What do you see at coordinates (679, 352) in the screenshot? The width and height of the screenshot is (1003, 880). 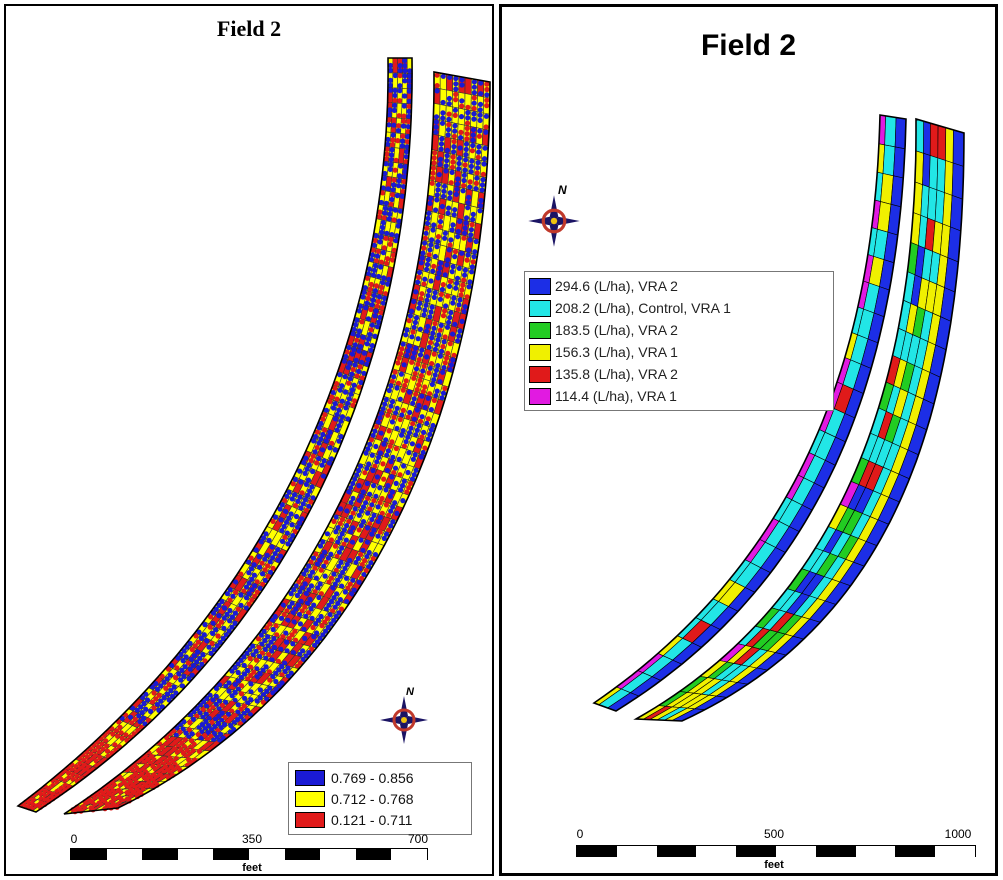 I see `right-legend-row: 156.3 (L/ha), VRA 1` at bounding box center [679, 352].